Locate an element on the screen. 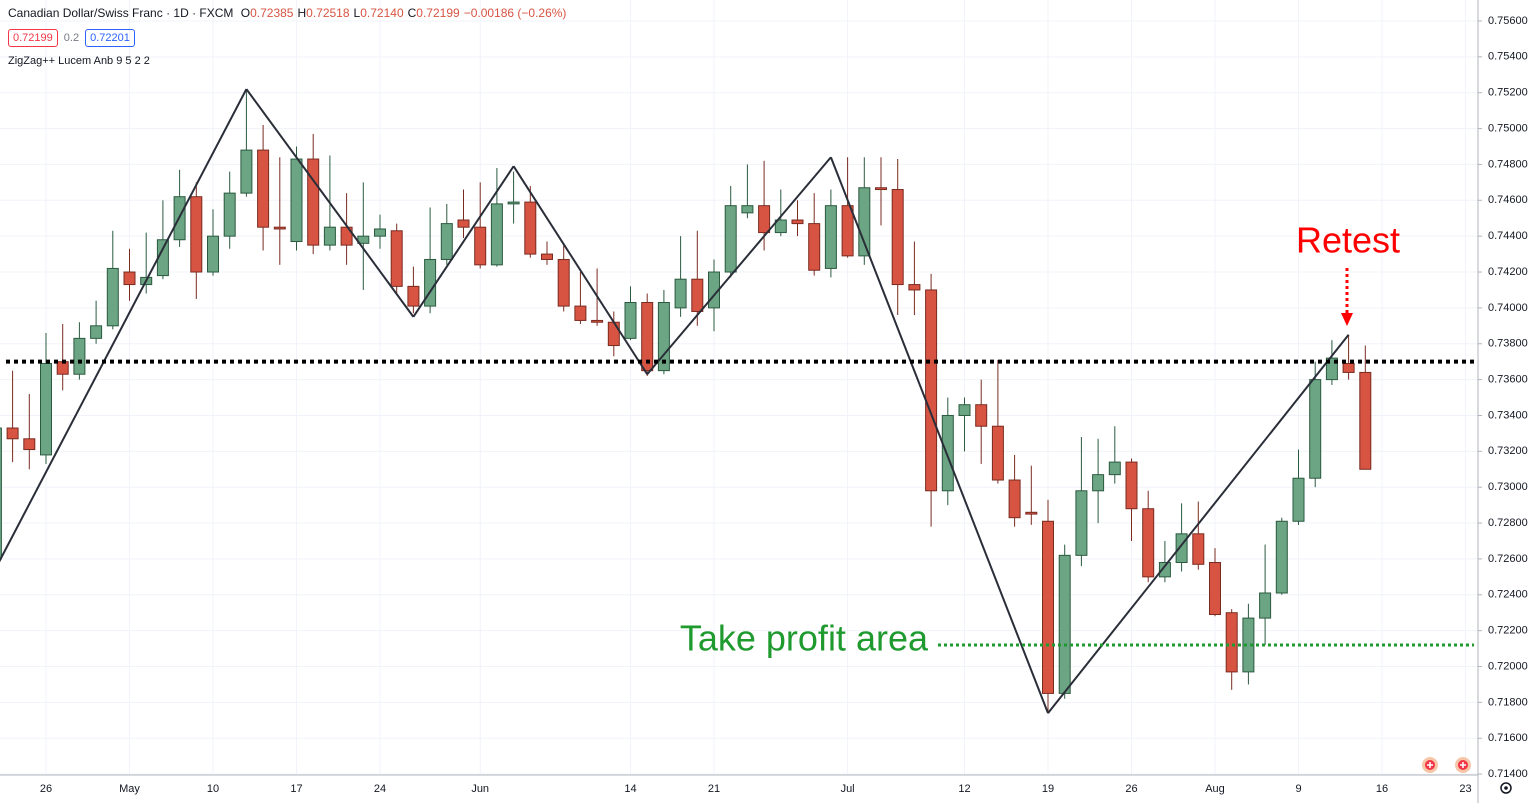  y-tick-label: 0.74400 is located at coordinates (1508, 236).